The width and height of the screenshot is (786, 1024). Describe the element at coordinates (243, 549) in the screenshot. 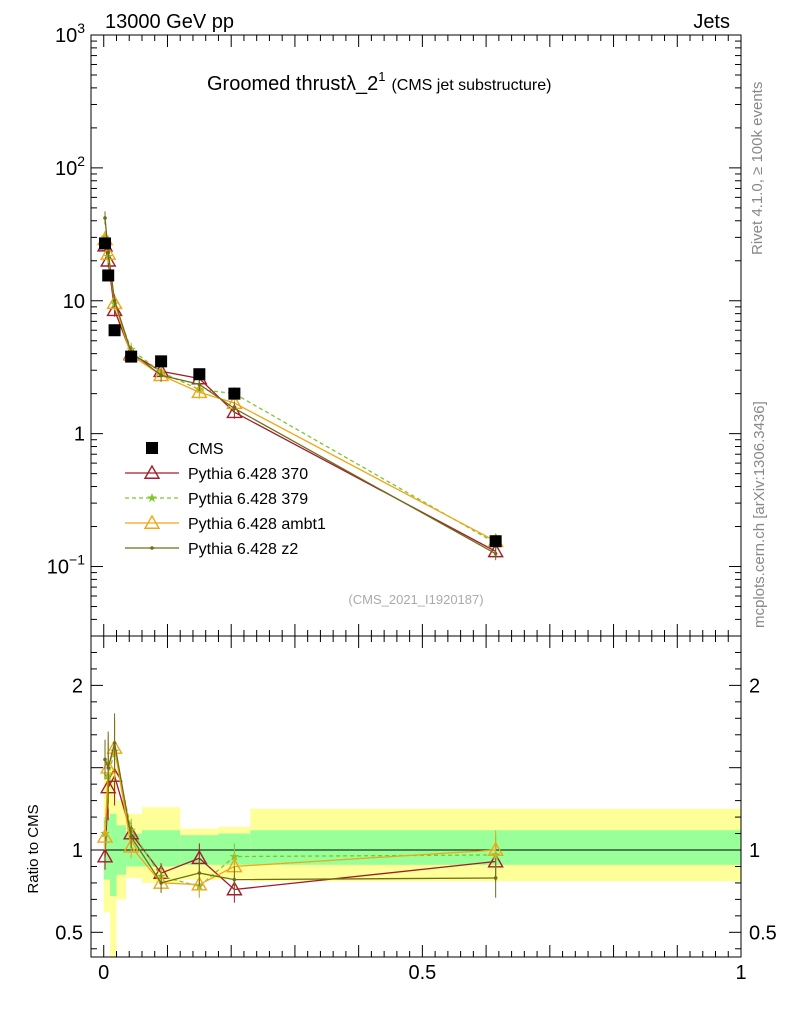

I see `legend-label: Pythia 6.428 z2` at that location.